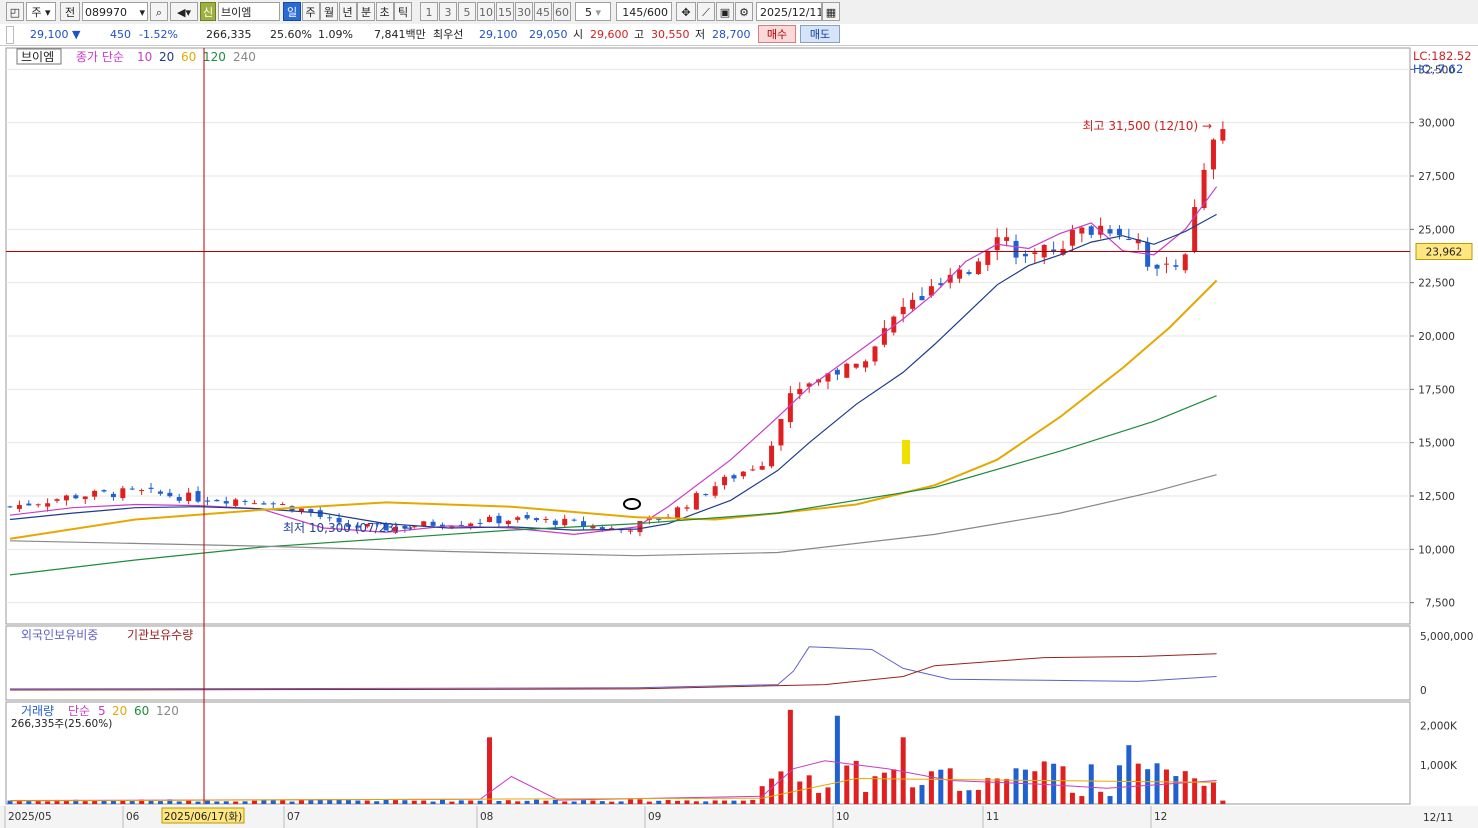  I want to click on minute-button-30: 30, so click(524, 11).